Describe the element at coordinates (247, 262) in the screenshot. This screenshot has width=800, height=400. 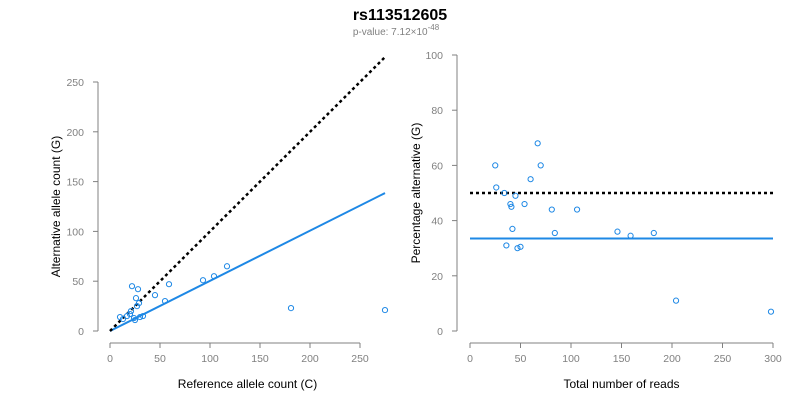
I see `fitted-line` at that location.